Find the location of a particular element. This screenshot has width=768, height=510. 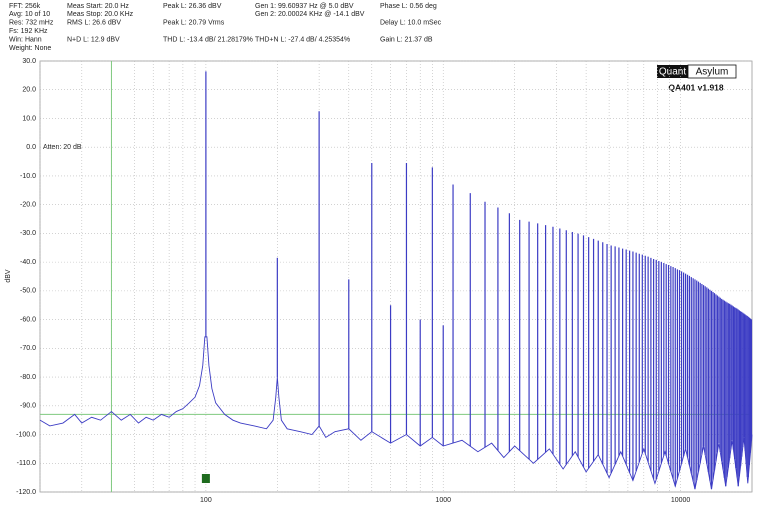

y-tick-label: -80.0 is located at coordinates (28, 377).